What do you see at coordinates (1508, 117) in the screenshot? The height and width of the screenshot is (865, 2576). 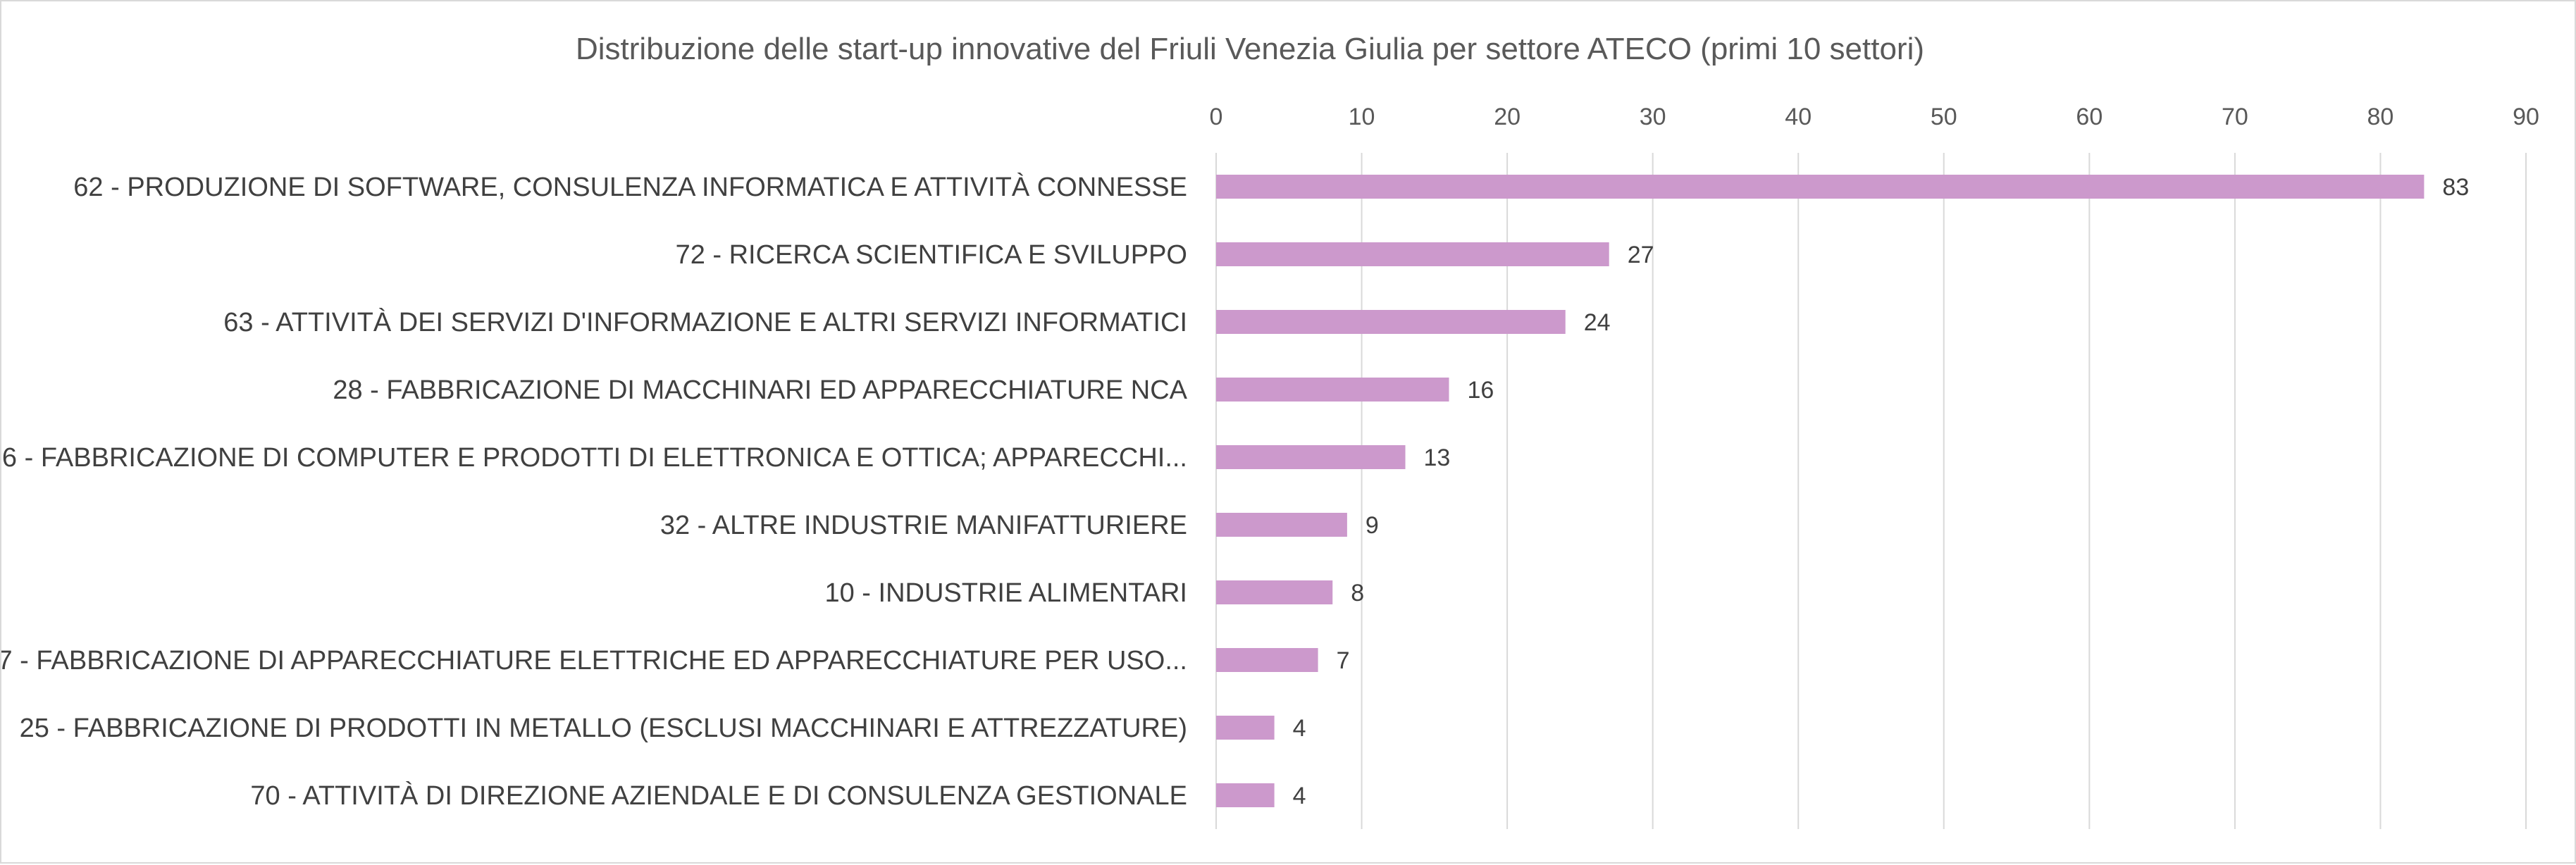 I see `x-tick-label: 20` at bounding box center [1508, 117].